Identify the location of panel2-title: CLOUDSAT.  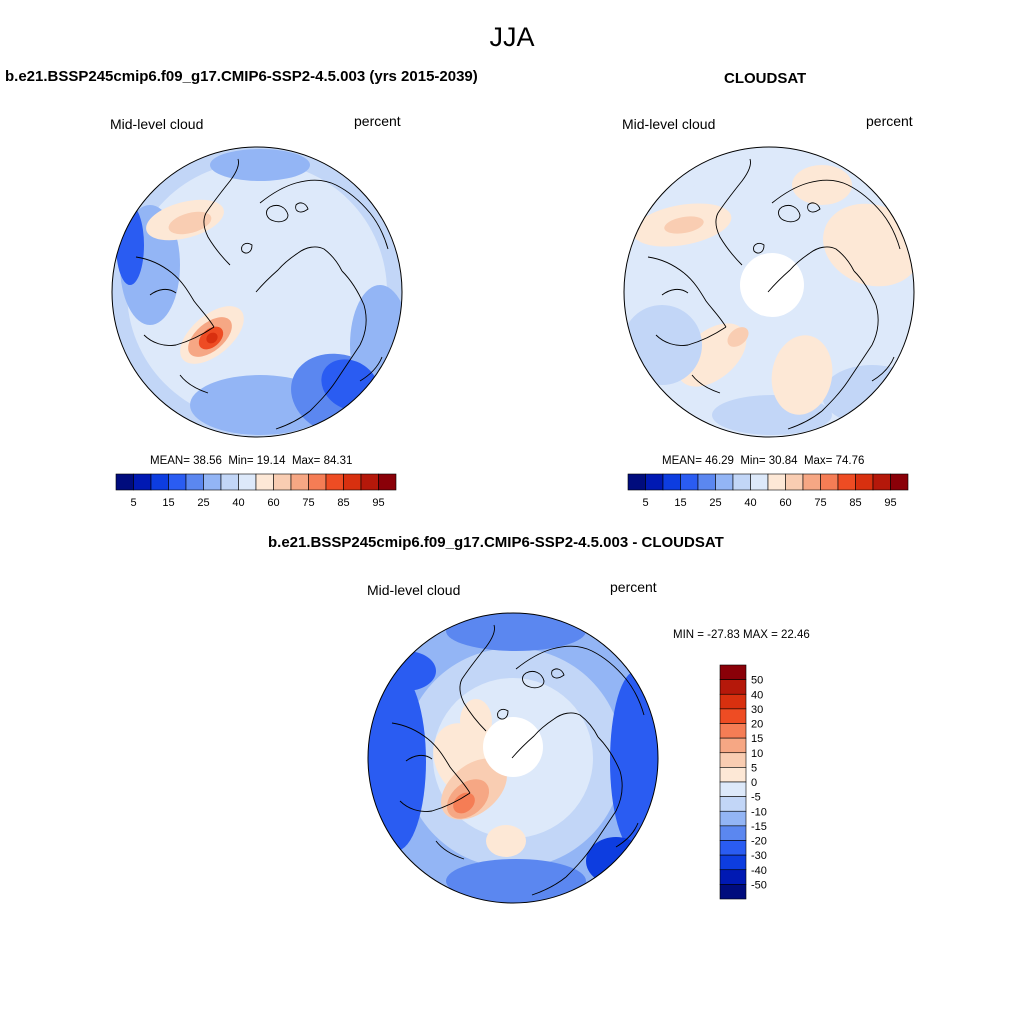
(765, 78).